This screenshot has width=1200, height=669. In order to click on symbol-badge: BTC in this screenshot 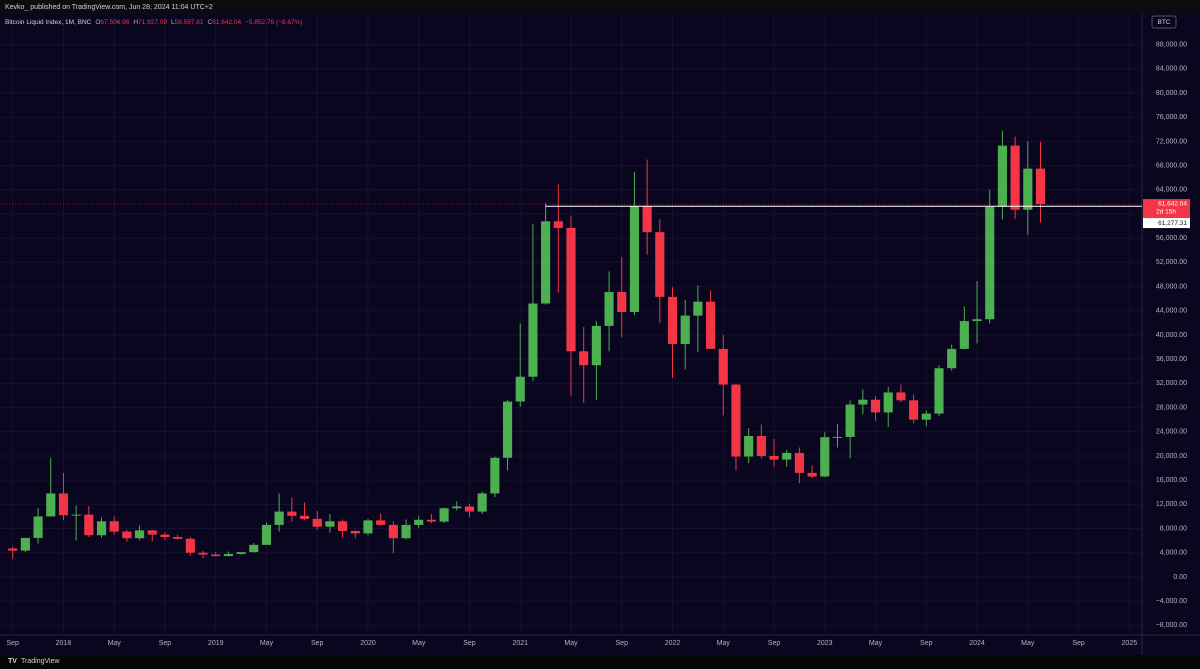, I will do `click(1164, 22)`.